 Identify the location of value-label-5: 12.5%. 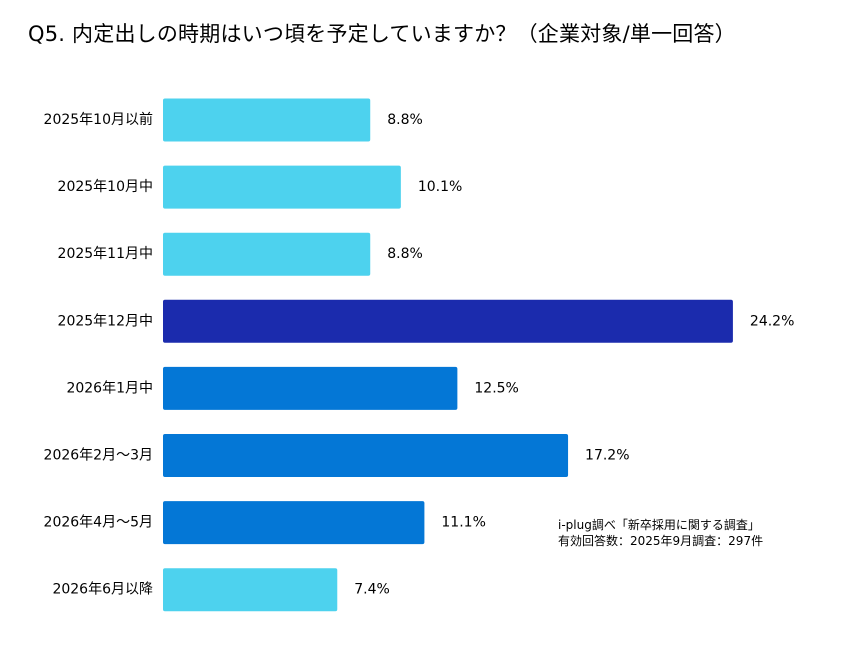
(496, 388).